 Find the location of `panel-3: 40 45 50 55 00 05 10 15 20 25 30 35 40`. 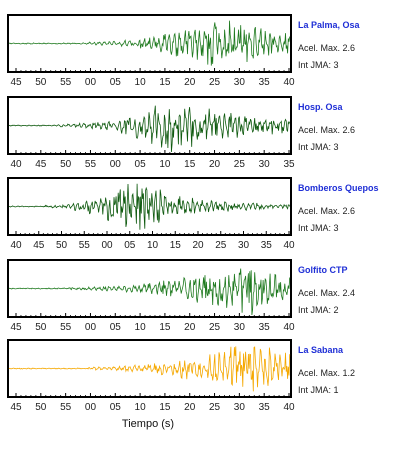

panel-3: 40 45 50 55 00 05 10 15 20 25 30 35 40 is located at coordinates (151, 214).